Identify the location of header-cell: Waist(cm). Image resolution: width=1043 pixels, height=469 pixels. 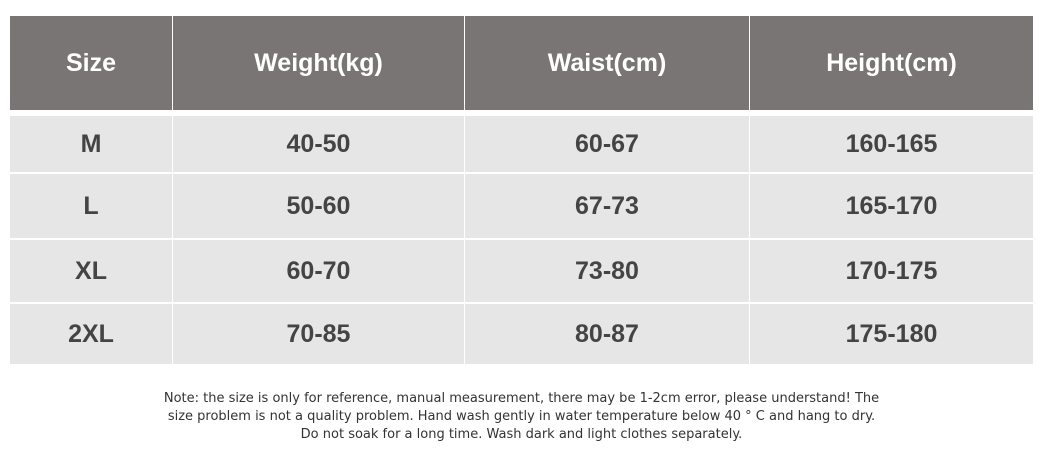
(607, 63).